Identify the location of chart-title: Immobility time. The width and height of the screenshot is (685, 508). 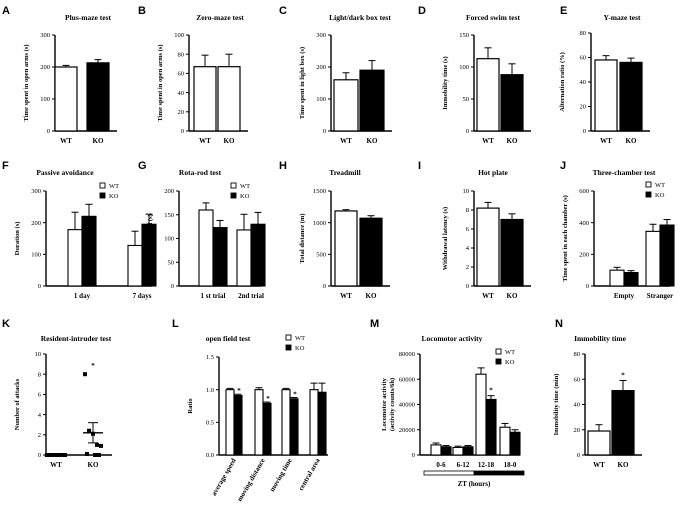
(600, 338).